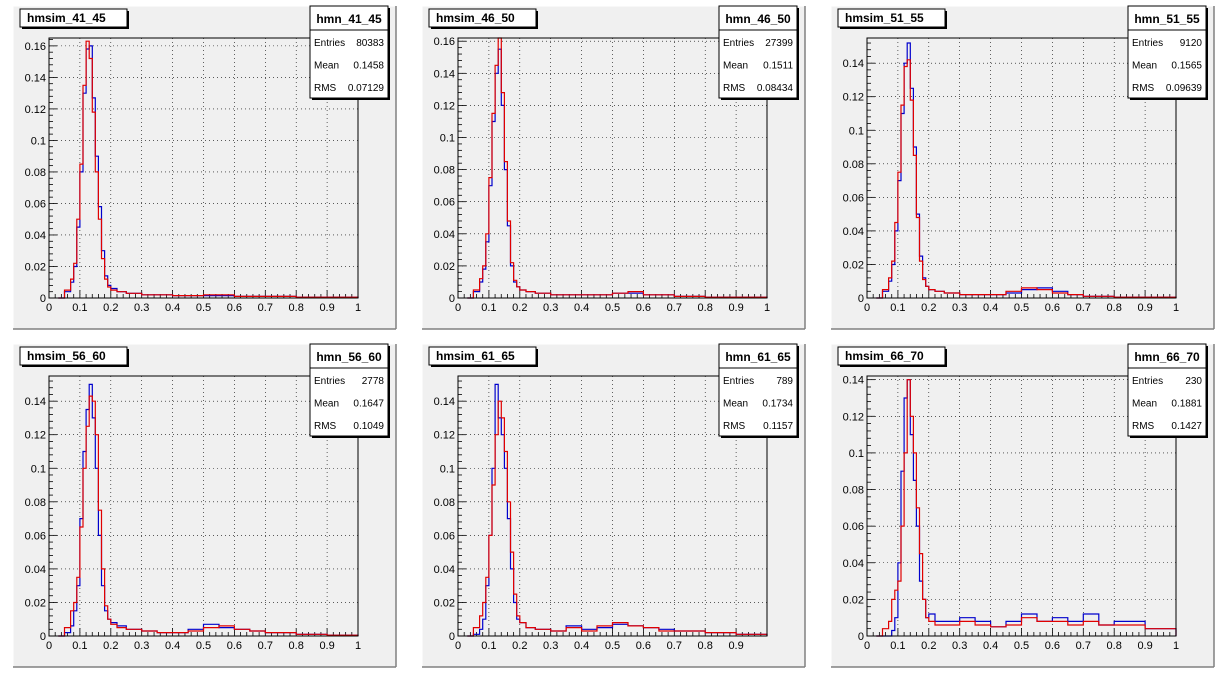 The height and width of the screenshot is (681, 1228). What do you see at coordinates (475, 356) in the screenshot?
I see `title-text: hmsim_61_65` at bounding box center [475, 356].